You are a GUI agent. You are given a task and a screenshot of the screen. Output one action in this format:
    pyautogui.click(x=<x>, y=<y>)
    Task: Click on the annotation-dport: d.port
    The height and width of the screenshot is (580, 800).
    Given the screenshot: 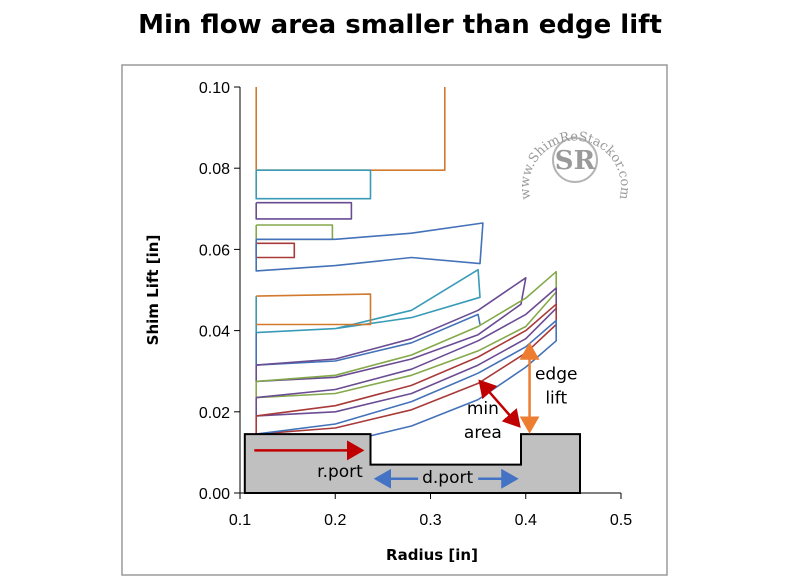 What is the action you would take?
    pyautogui.click(x=447, y=478)
    